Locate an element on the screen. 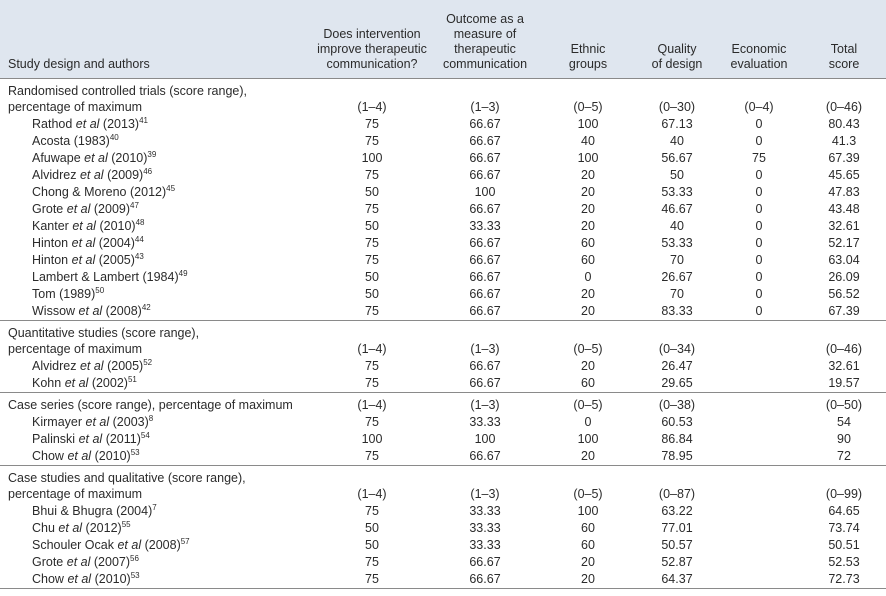 The width and height of the screenshot is (886, 596). study-row: Palinski et al (2011)54 100 100 100 86.84 90 is located at coordinates (443, 439).